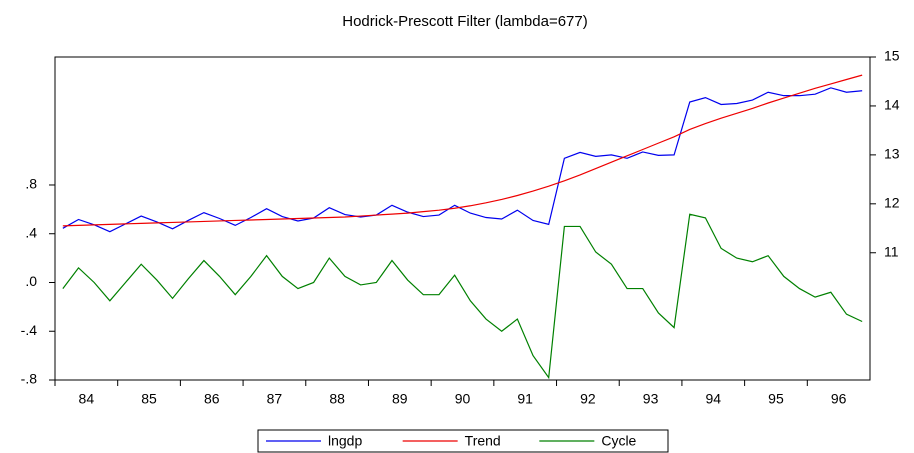 This screenshot has width=914, height=453. I want to click on y-tick-label: -.8, so click(29, 379).